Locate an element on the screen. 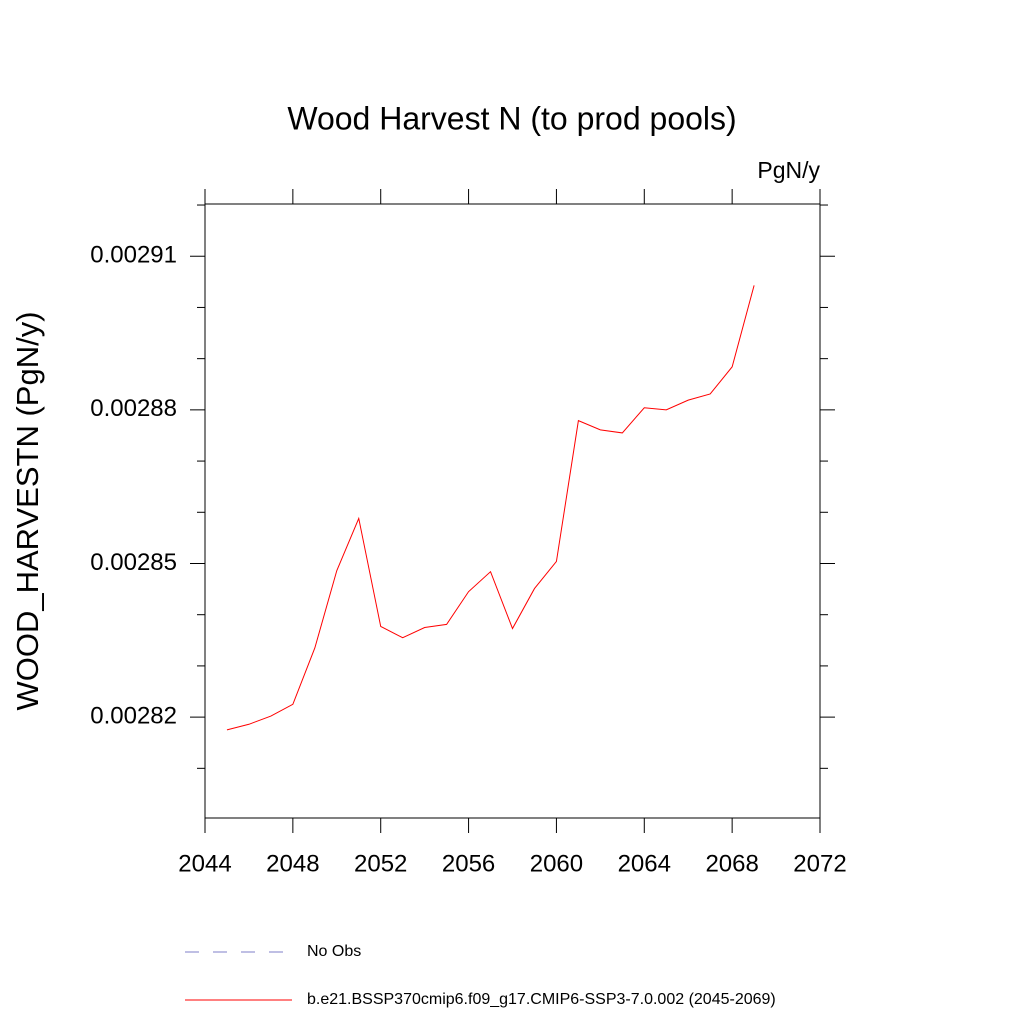 This screenshot has height=1024, width=1024. x-tick-label: 2052 is located at coordinates (380, 863).